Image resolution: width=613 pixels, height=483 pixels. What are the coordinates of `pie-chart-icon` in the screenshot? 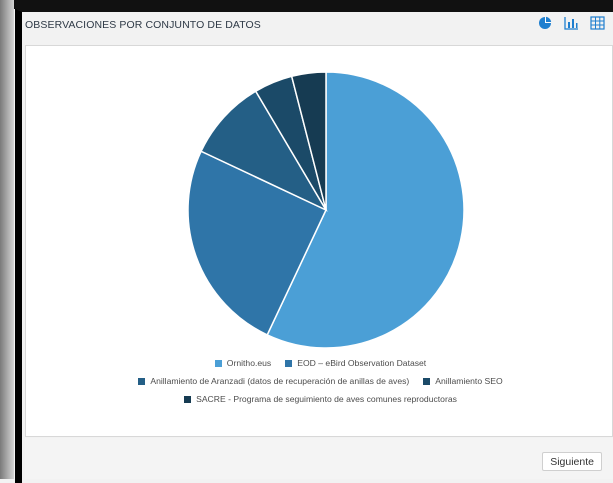 It's located at (545, 23).